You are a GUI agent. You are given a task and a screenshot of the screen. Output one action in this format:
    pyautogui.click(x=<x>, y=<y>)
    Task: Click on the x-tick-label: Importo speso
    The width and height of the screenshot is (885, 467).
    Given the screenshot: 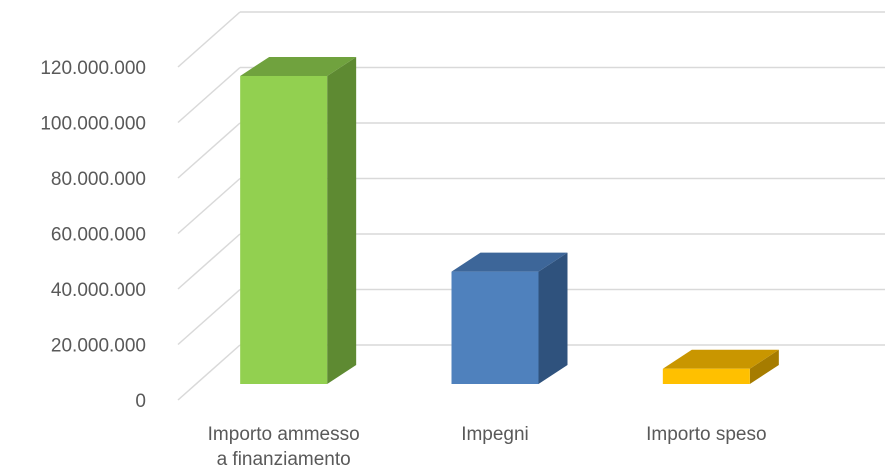 What is the action you would take?
    pyautogui.click(x=706, y=434)
    